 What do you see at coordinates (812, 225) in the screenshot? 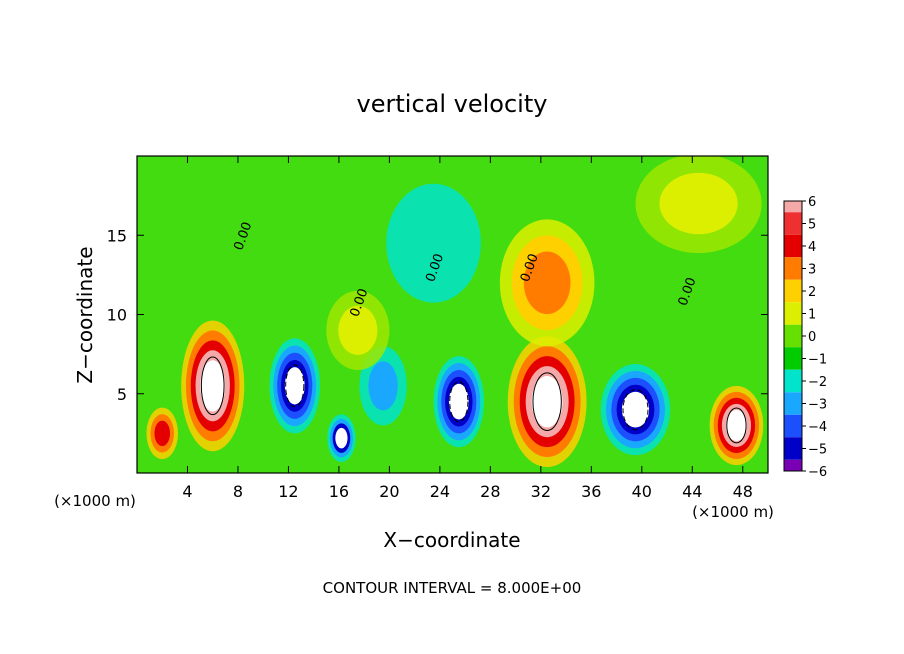
I see `colorbar-label-2: 5` at bounding box center [812, 225].